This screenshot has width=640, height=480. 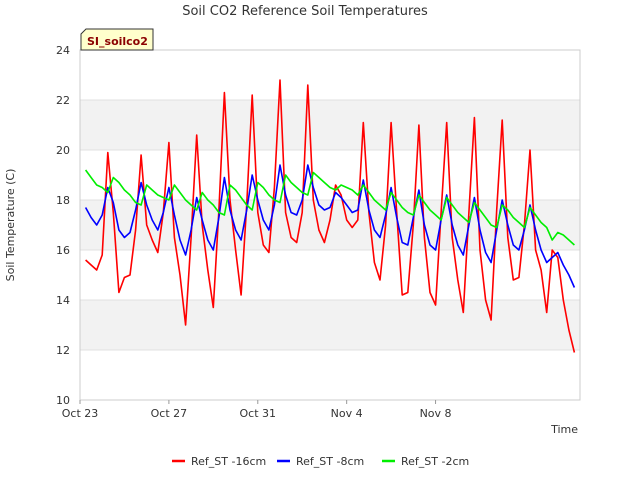 I want to click on x-axis-ticks: Oct 23 Oct 27 Oct 31 Nov 4 Nov 8, so click(x=257, y=410).